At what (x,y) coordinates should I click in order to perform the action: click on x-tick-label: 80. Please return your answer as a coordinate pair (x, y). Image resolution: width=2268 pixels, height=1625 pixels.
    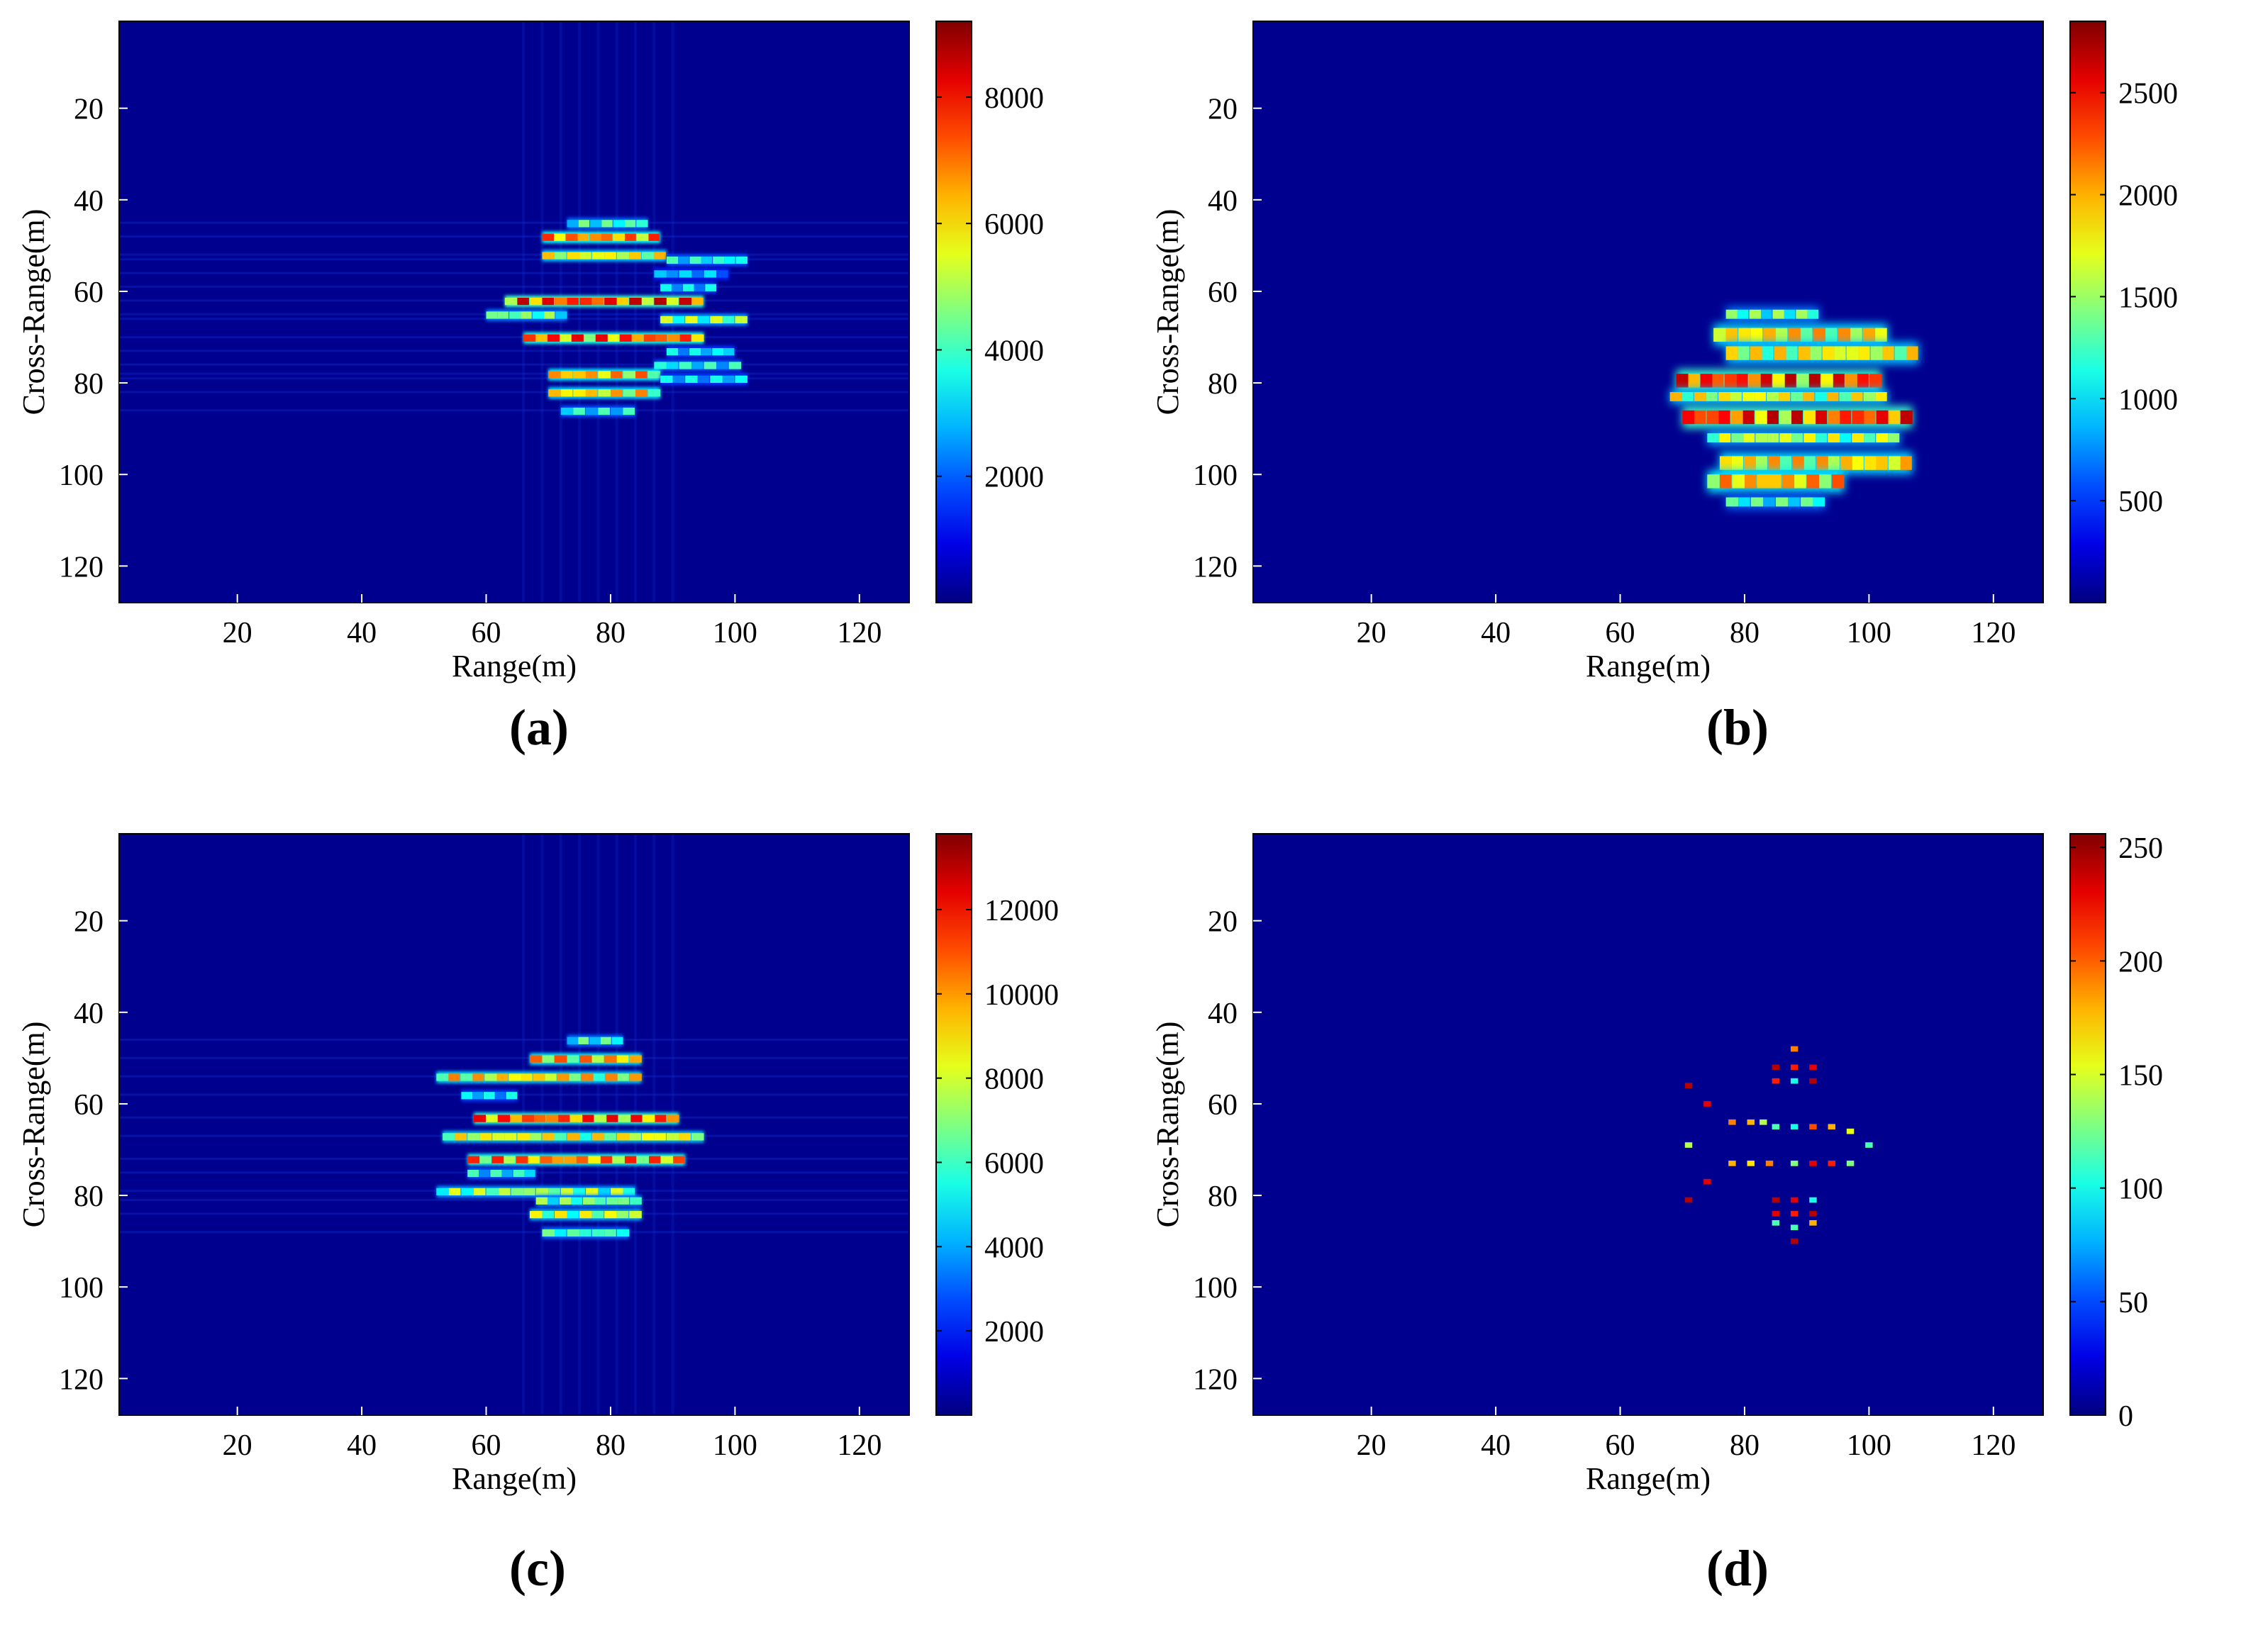
    Looking at the image, I should click on (1745, 633).